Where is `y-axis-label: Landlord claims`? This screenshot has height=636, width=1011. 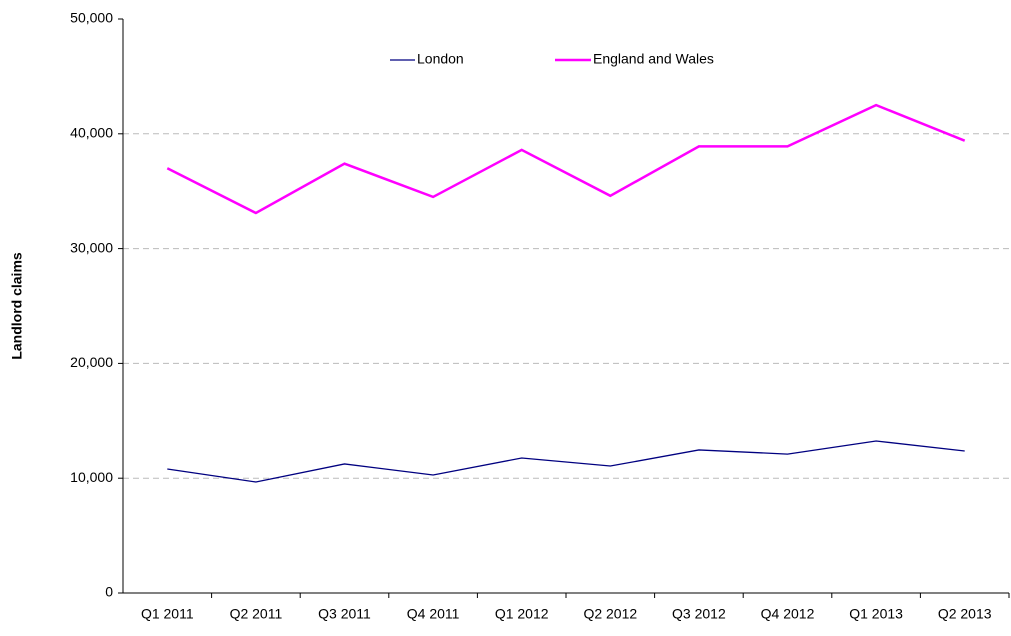 y-axis-label: Landlord claims is located at coordinates (17, 306).